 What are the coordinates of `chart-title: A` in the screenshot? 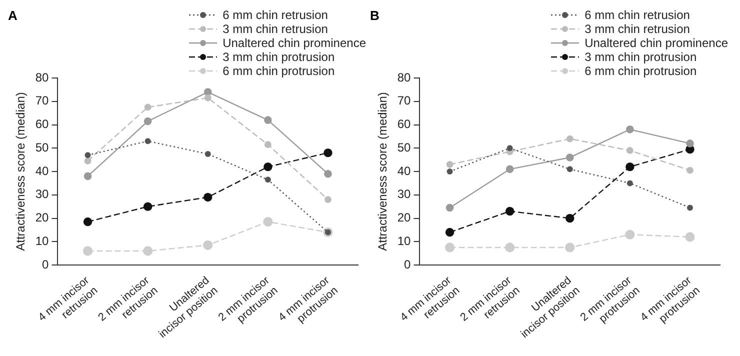 It's located at (13, 15).